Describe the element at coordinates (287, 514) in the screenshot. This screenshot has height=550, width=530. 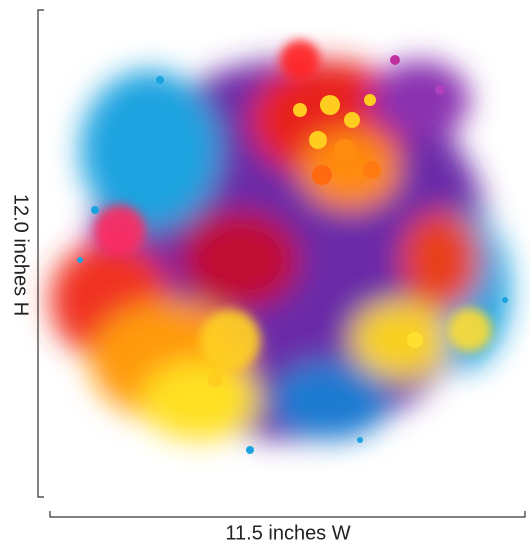
I see `width-bracket` at that location.